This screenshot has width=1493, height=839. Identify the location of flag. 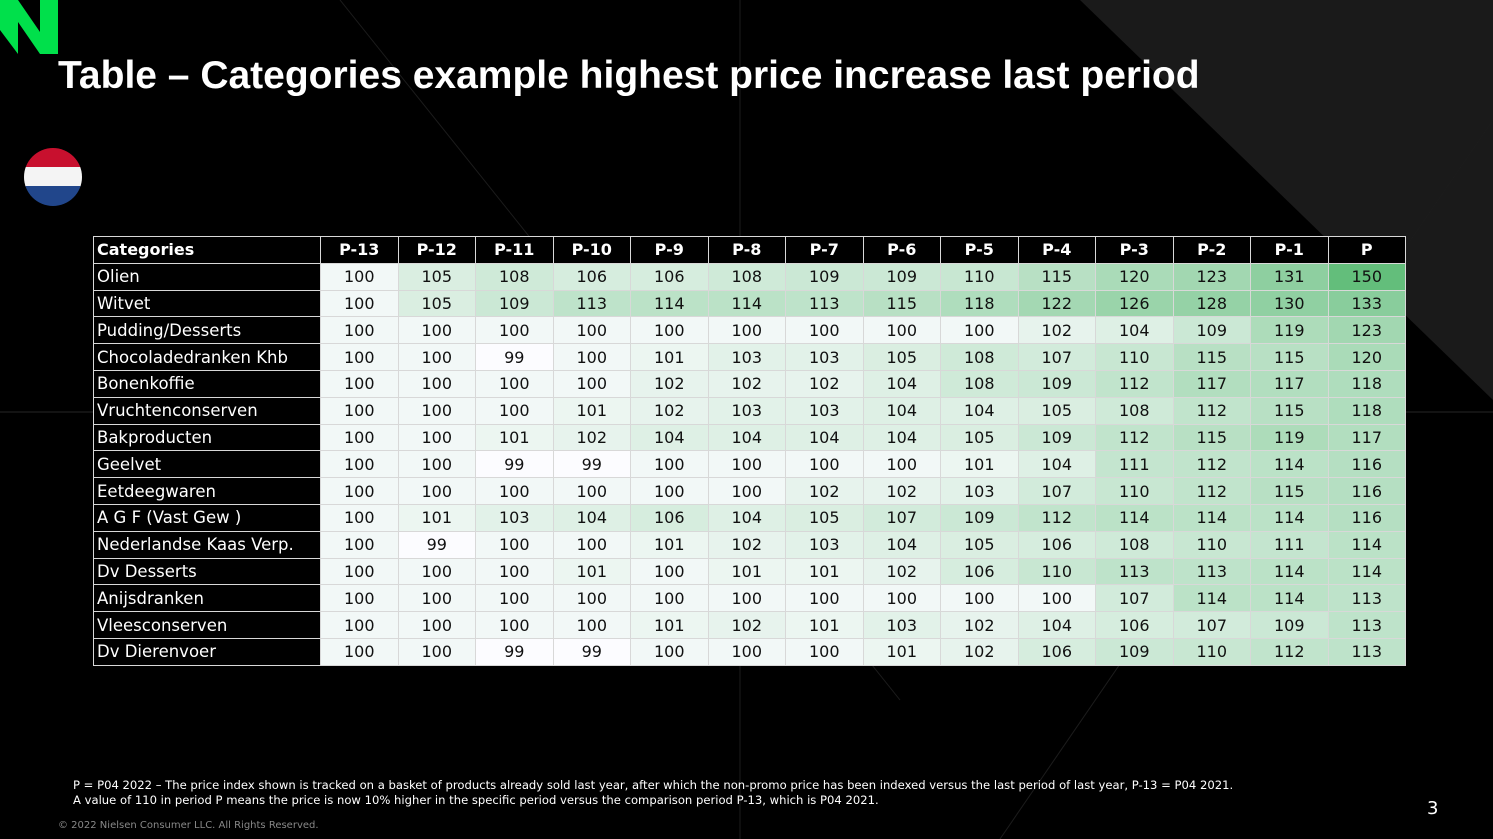
(53, 177).